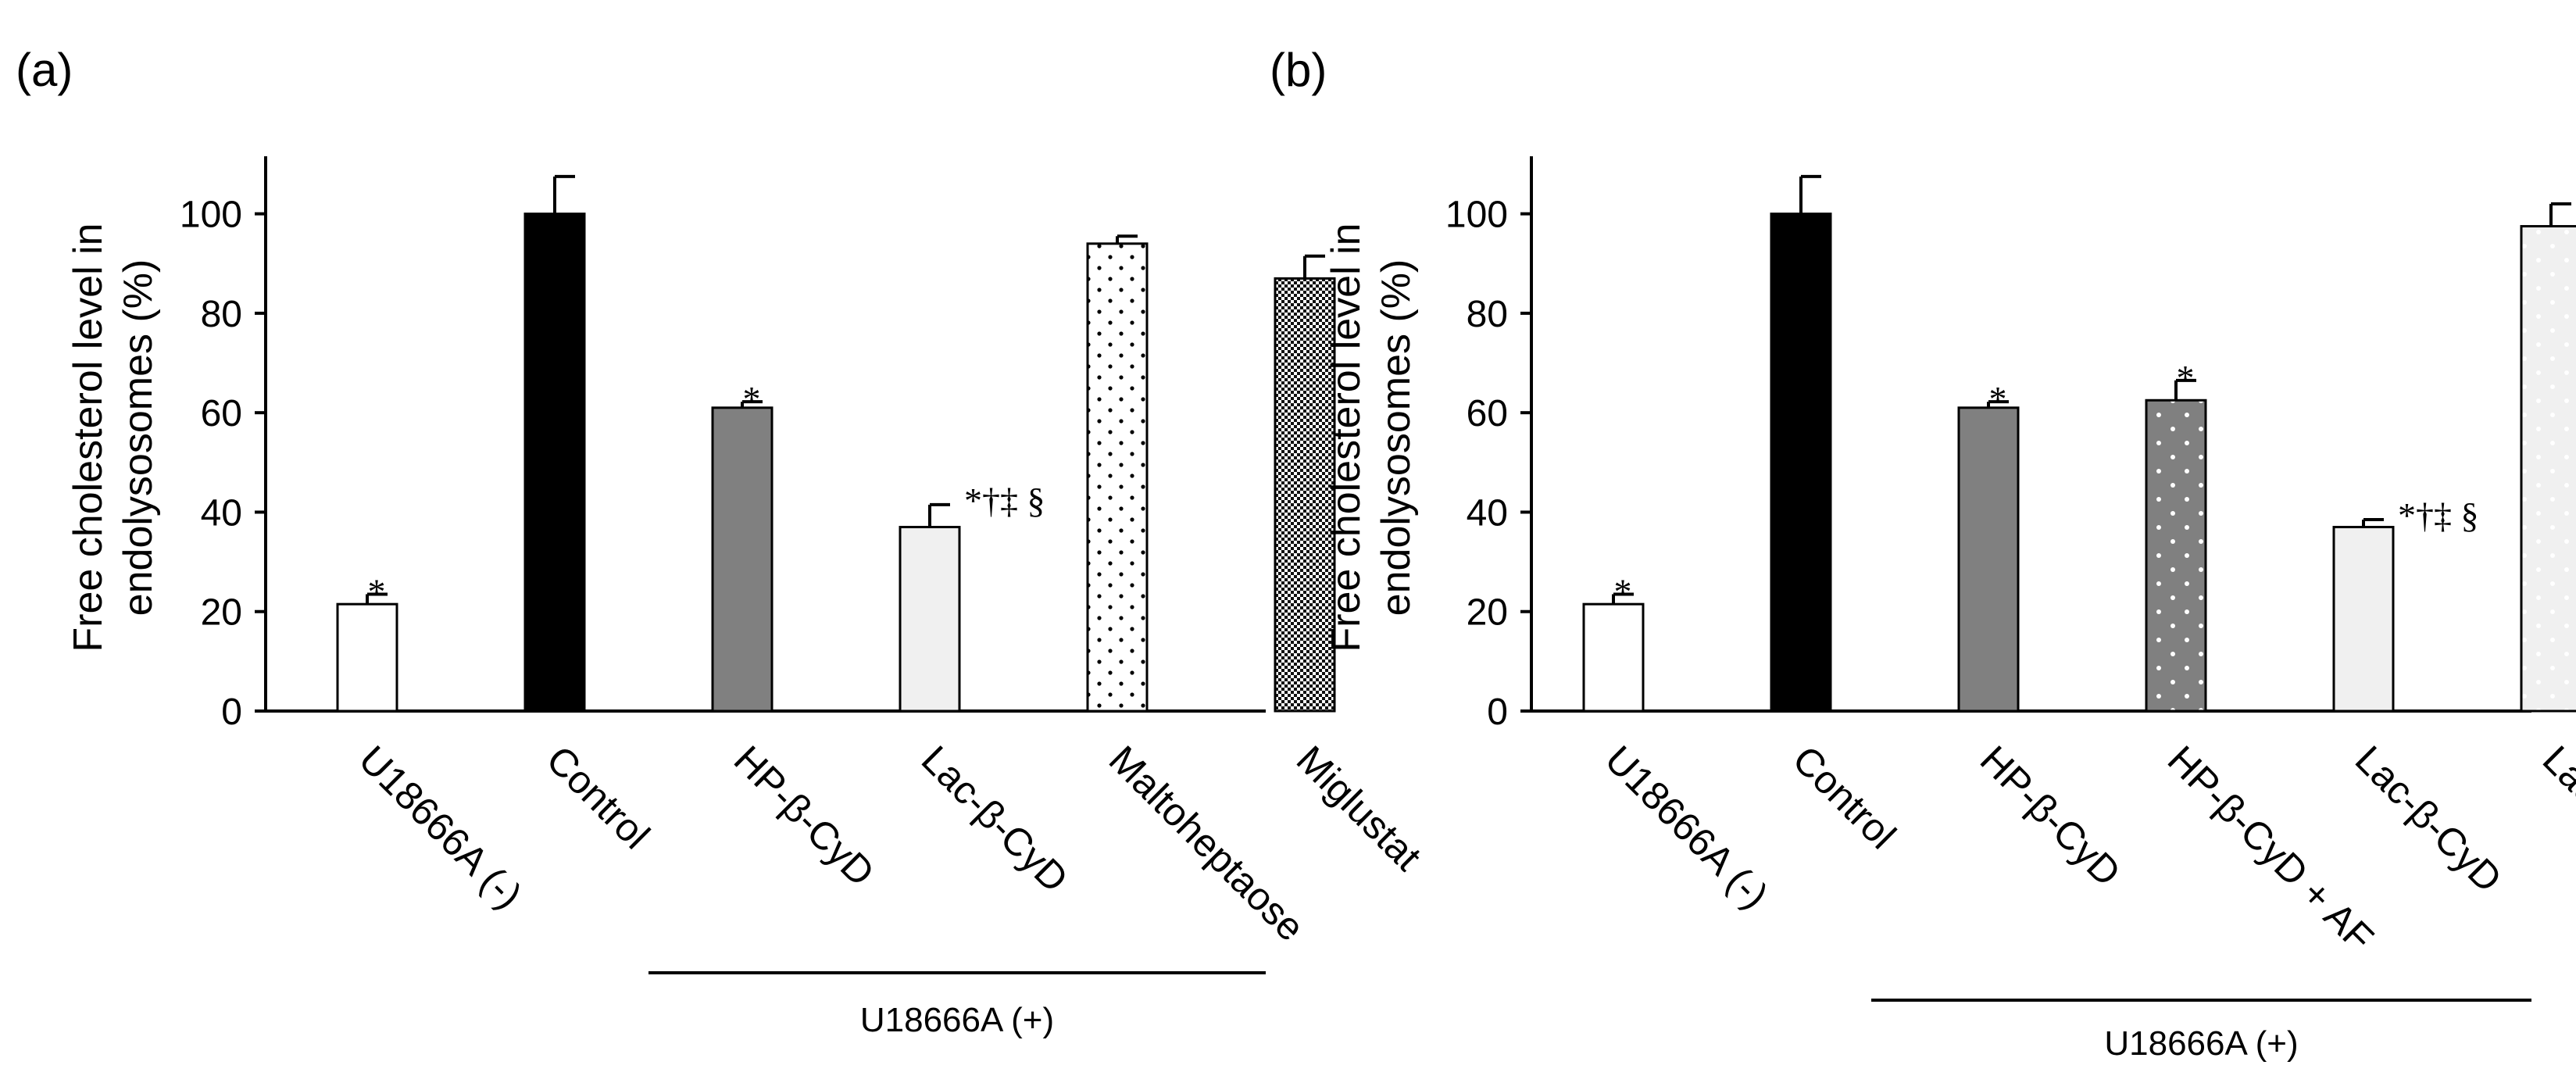 The image size is (2576, 1090). I want to click on panel-b-label: (b), so click(1299, 70).